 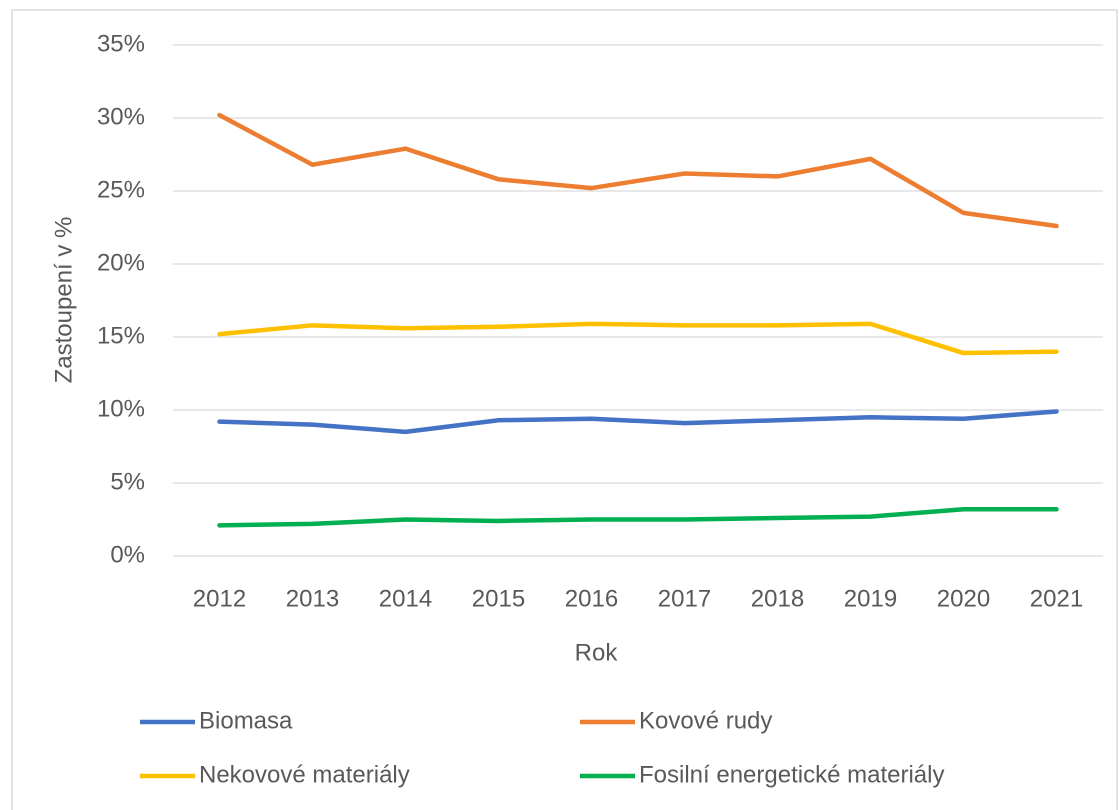 I want to click on legend-label: Nekovové materiály, so click(x=304, y=774).